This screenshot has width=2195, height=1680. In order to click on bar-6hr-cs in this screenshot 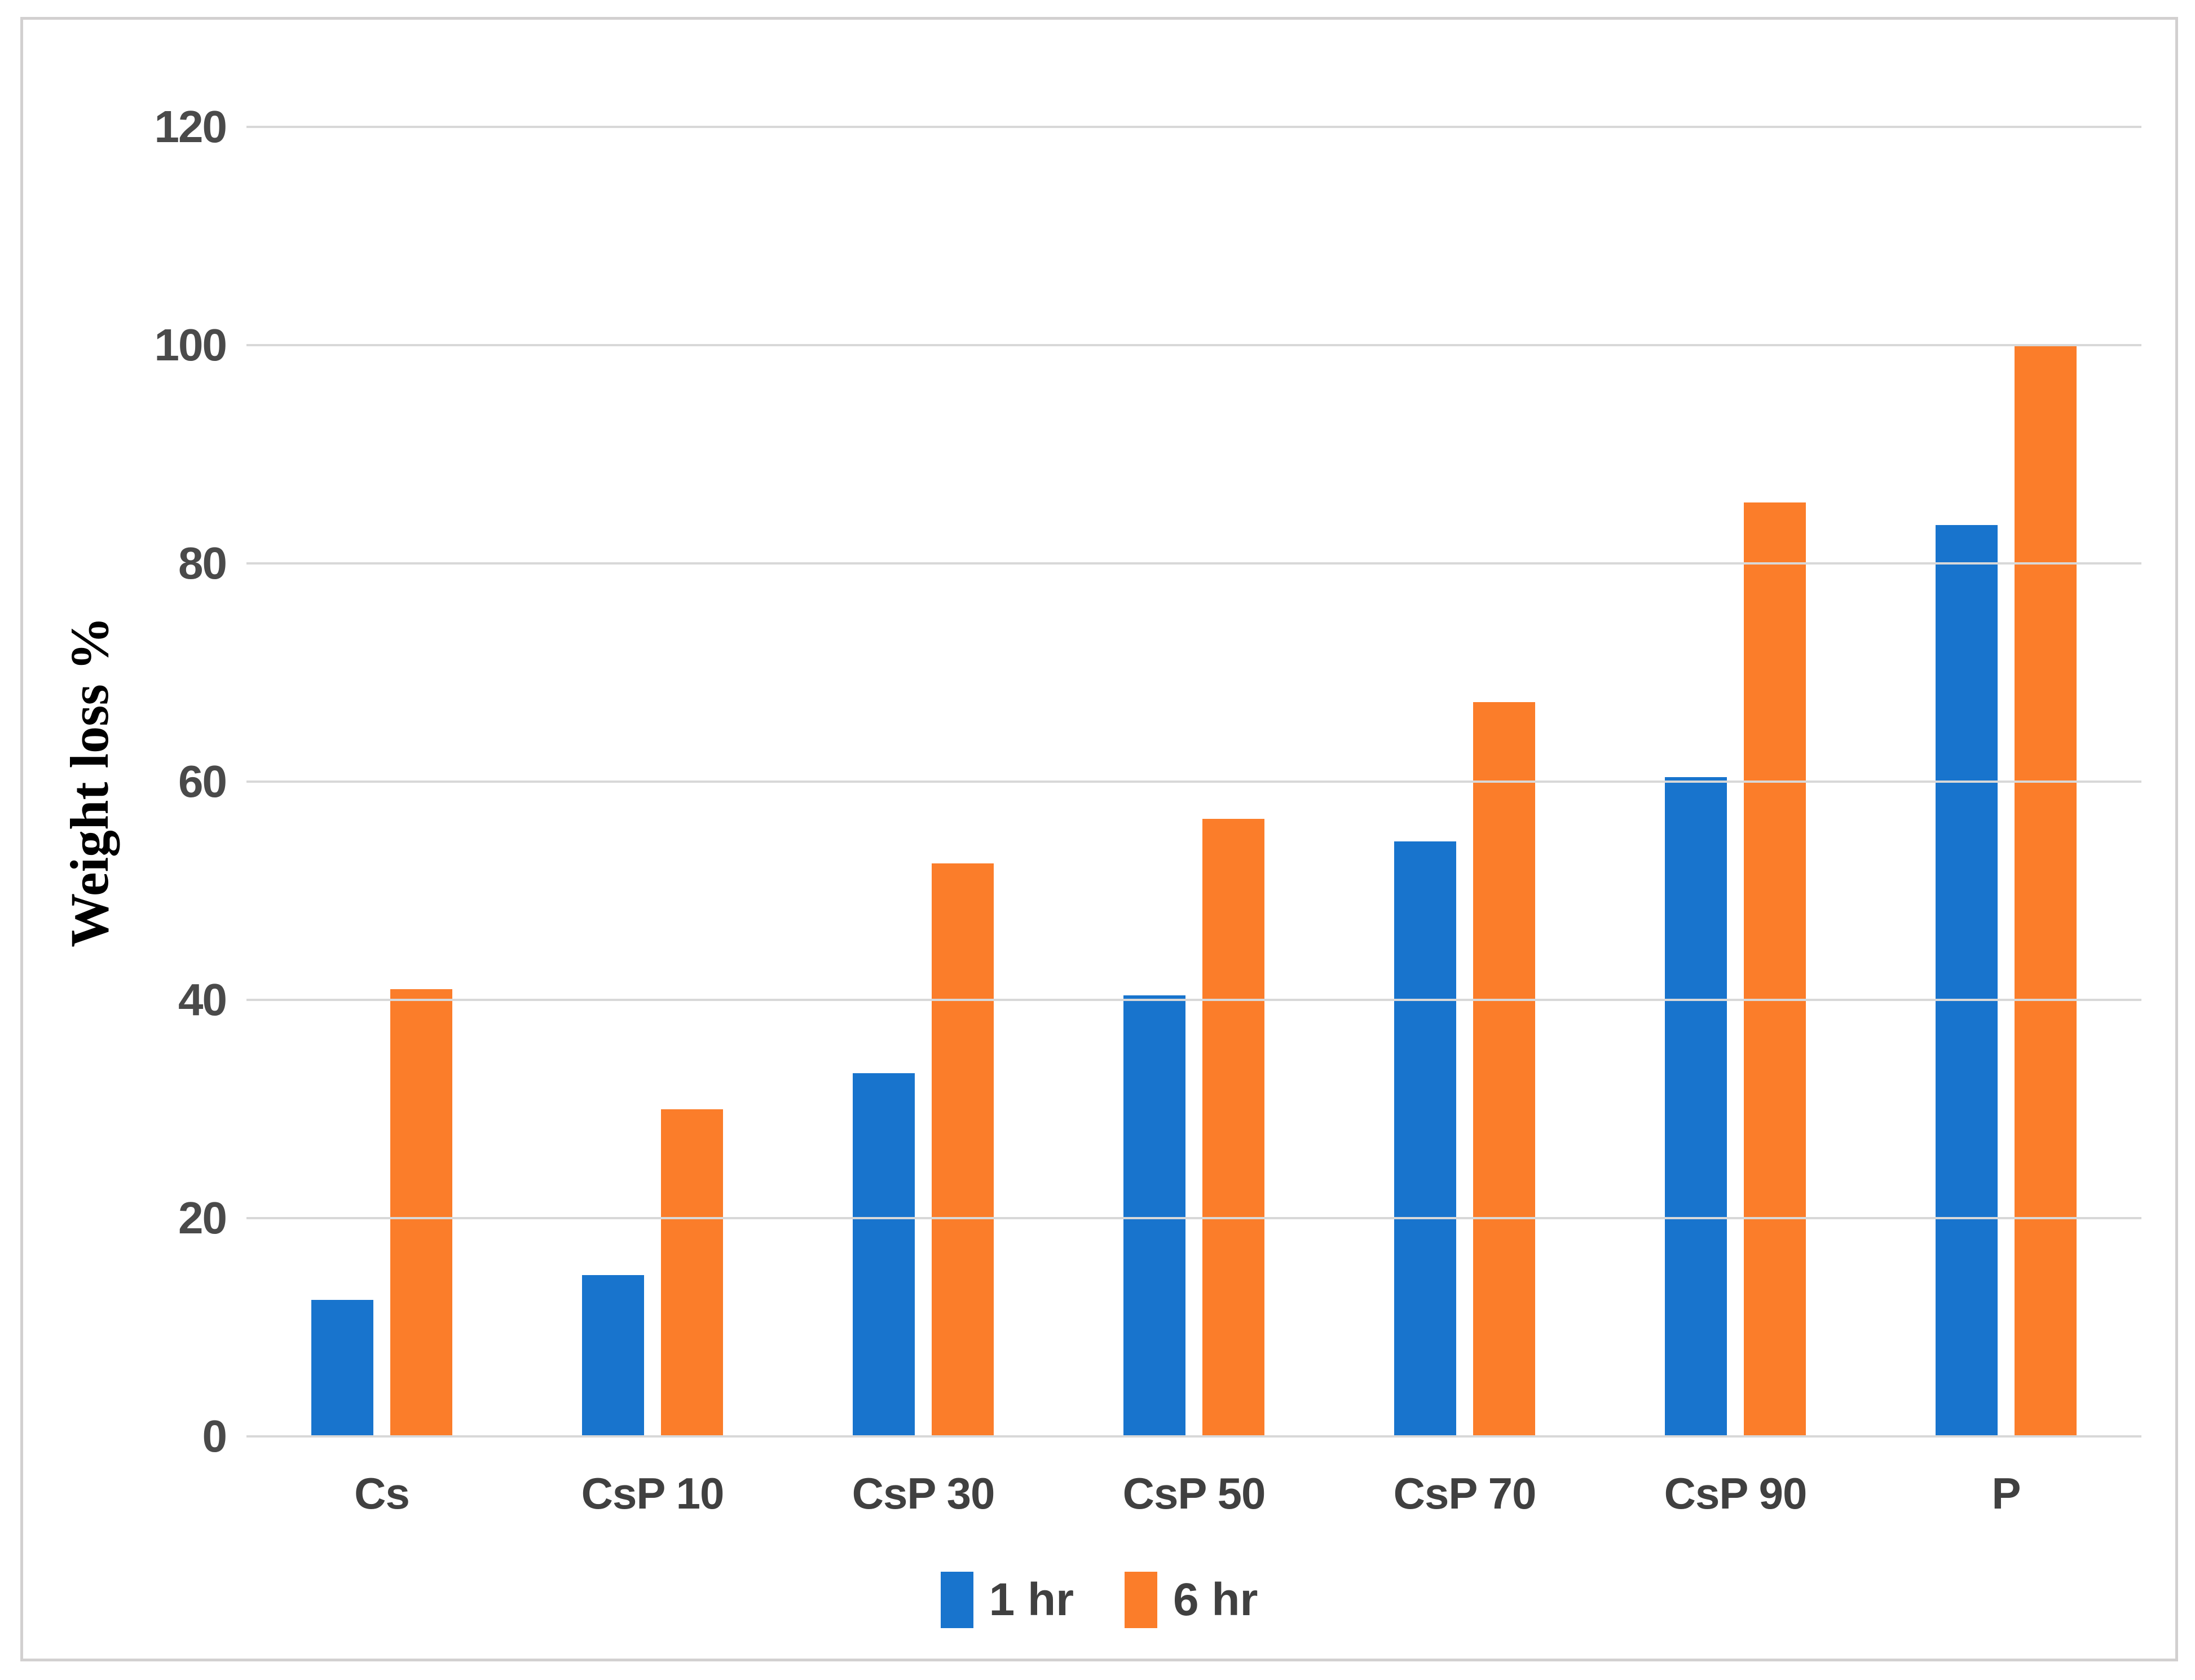, I will do `click(421, 1212)`.